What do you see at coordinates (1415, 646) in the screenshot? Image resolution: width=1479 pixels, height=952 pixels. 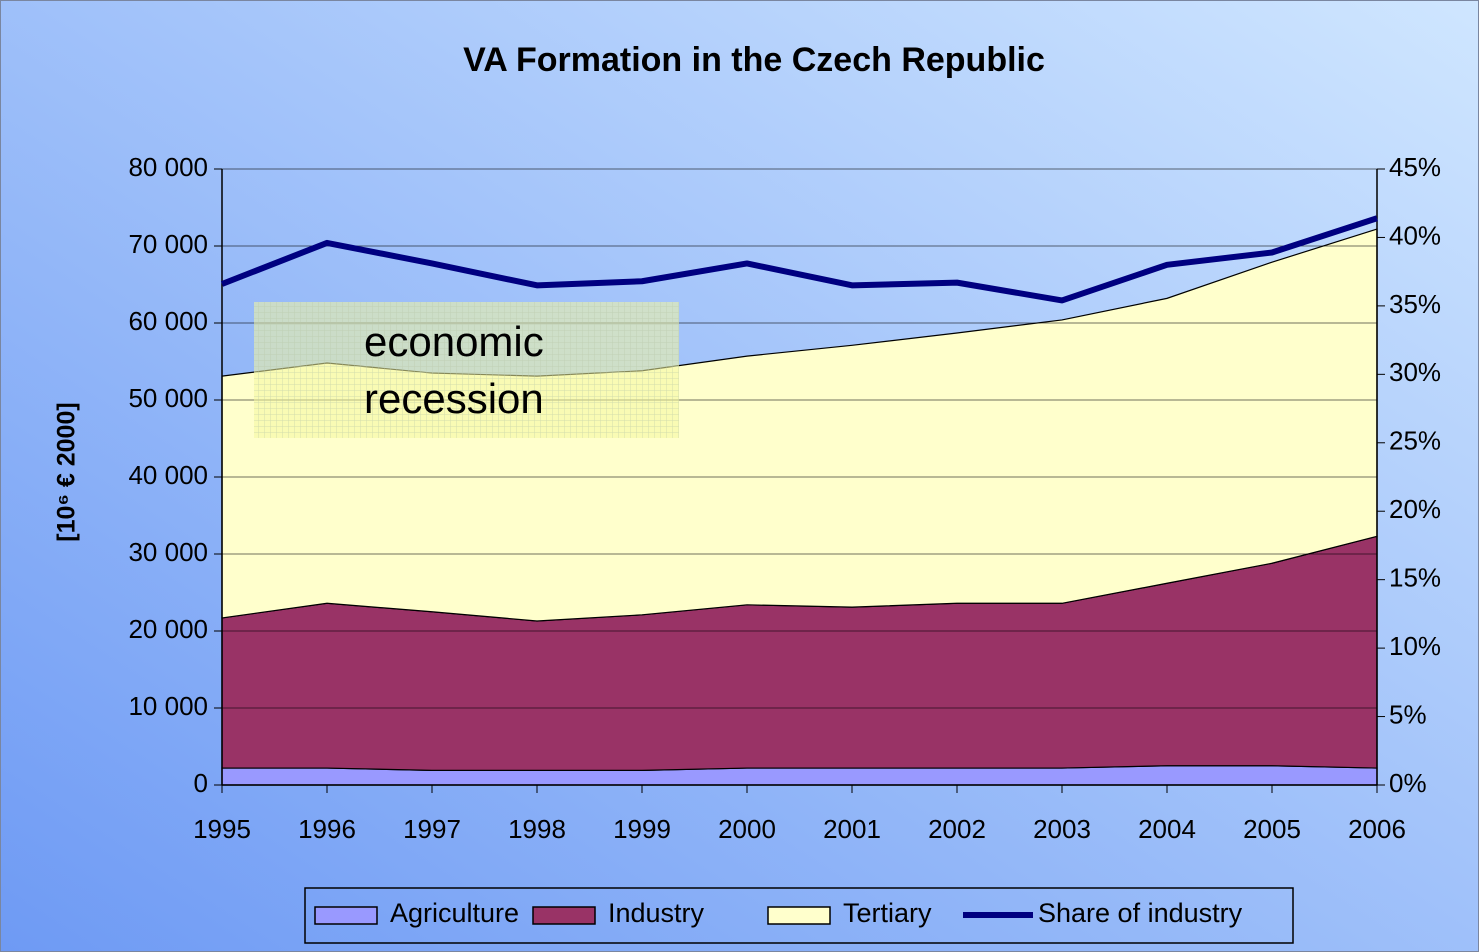 I see `y2-tick-label: 10%` at bounding box center [1415, 646].